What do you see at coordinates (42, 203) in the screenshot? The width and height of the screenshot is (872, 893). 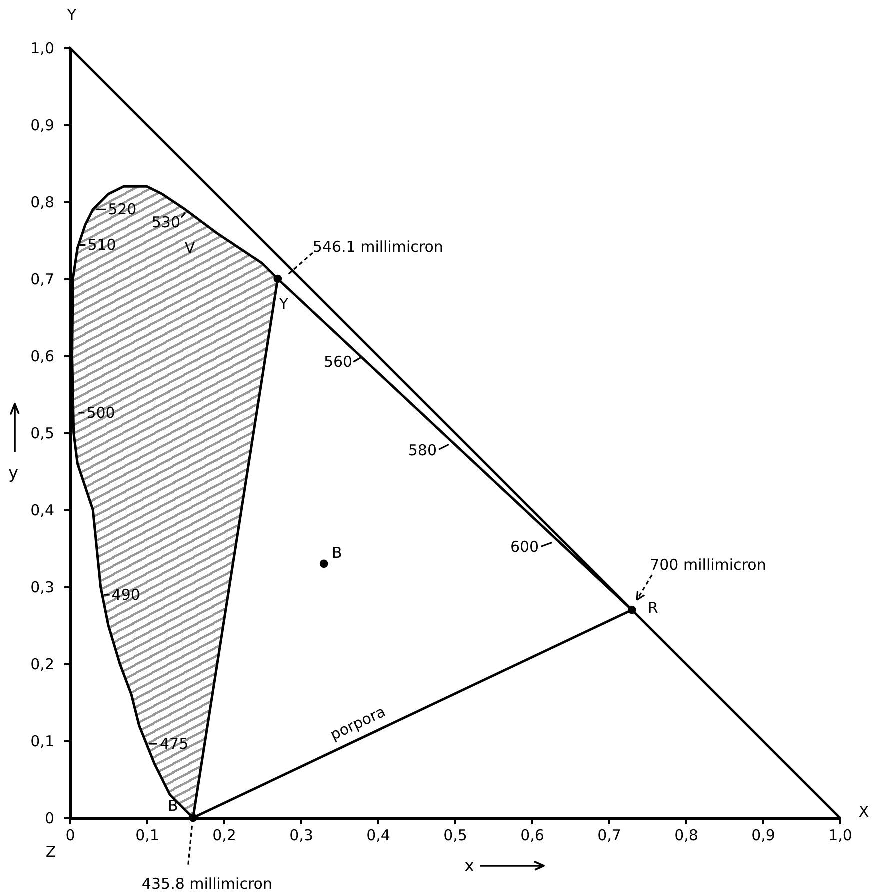 I see `y-tick-label: 0,8` at bounding box center [42, 203].